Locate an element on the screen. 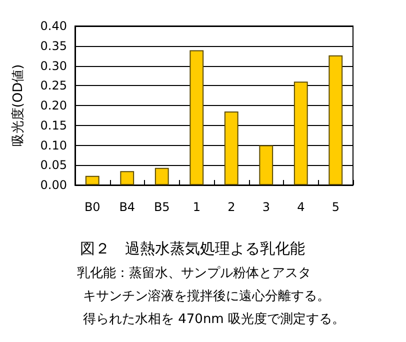 Image resolution: width=406 pixels, height=342 pixels. x-tick-label: B5 is located at coordinates (162, 207).